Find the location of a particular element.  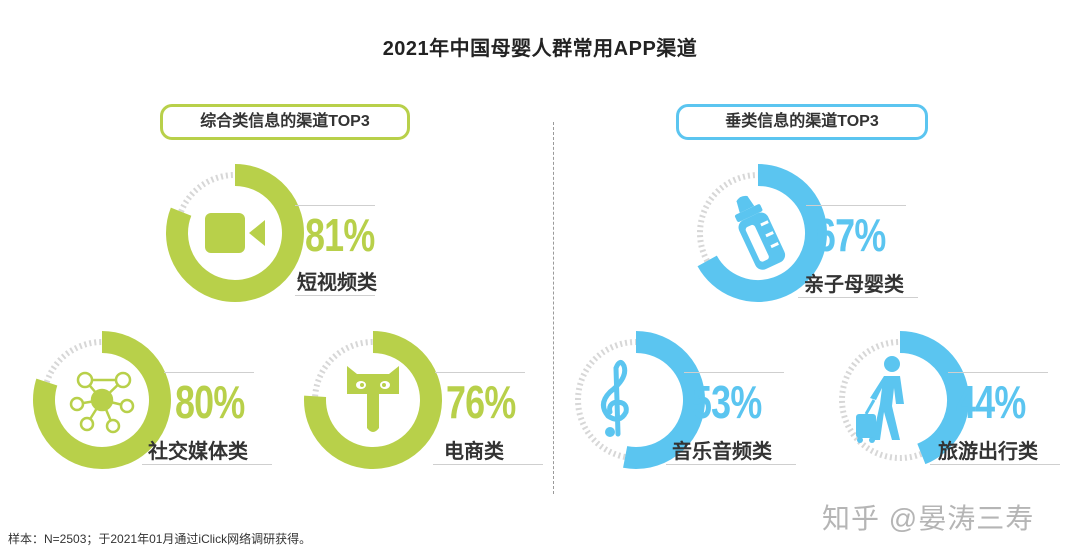

category-label-parenting: 亲子母婴类 is located at coordinates (854, 285).